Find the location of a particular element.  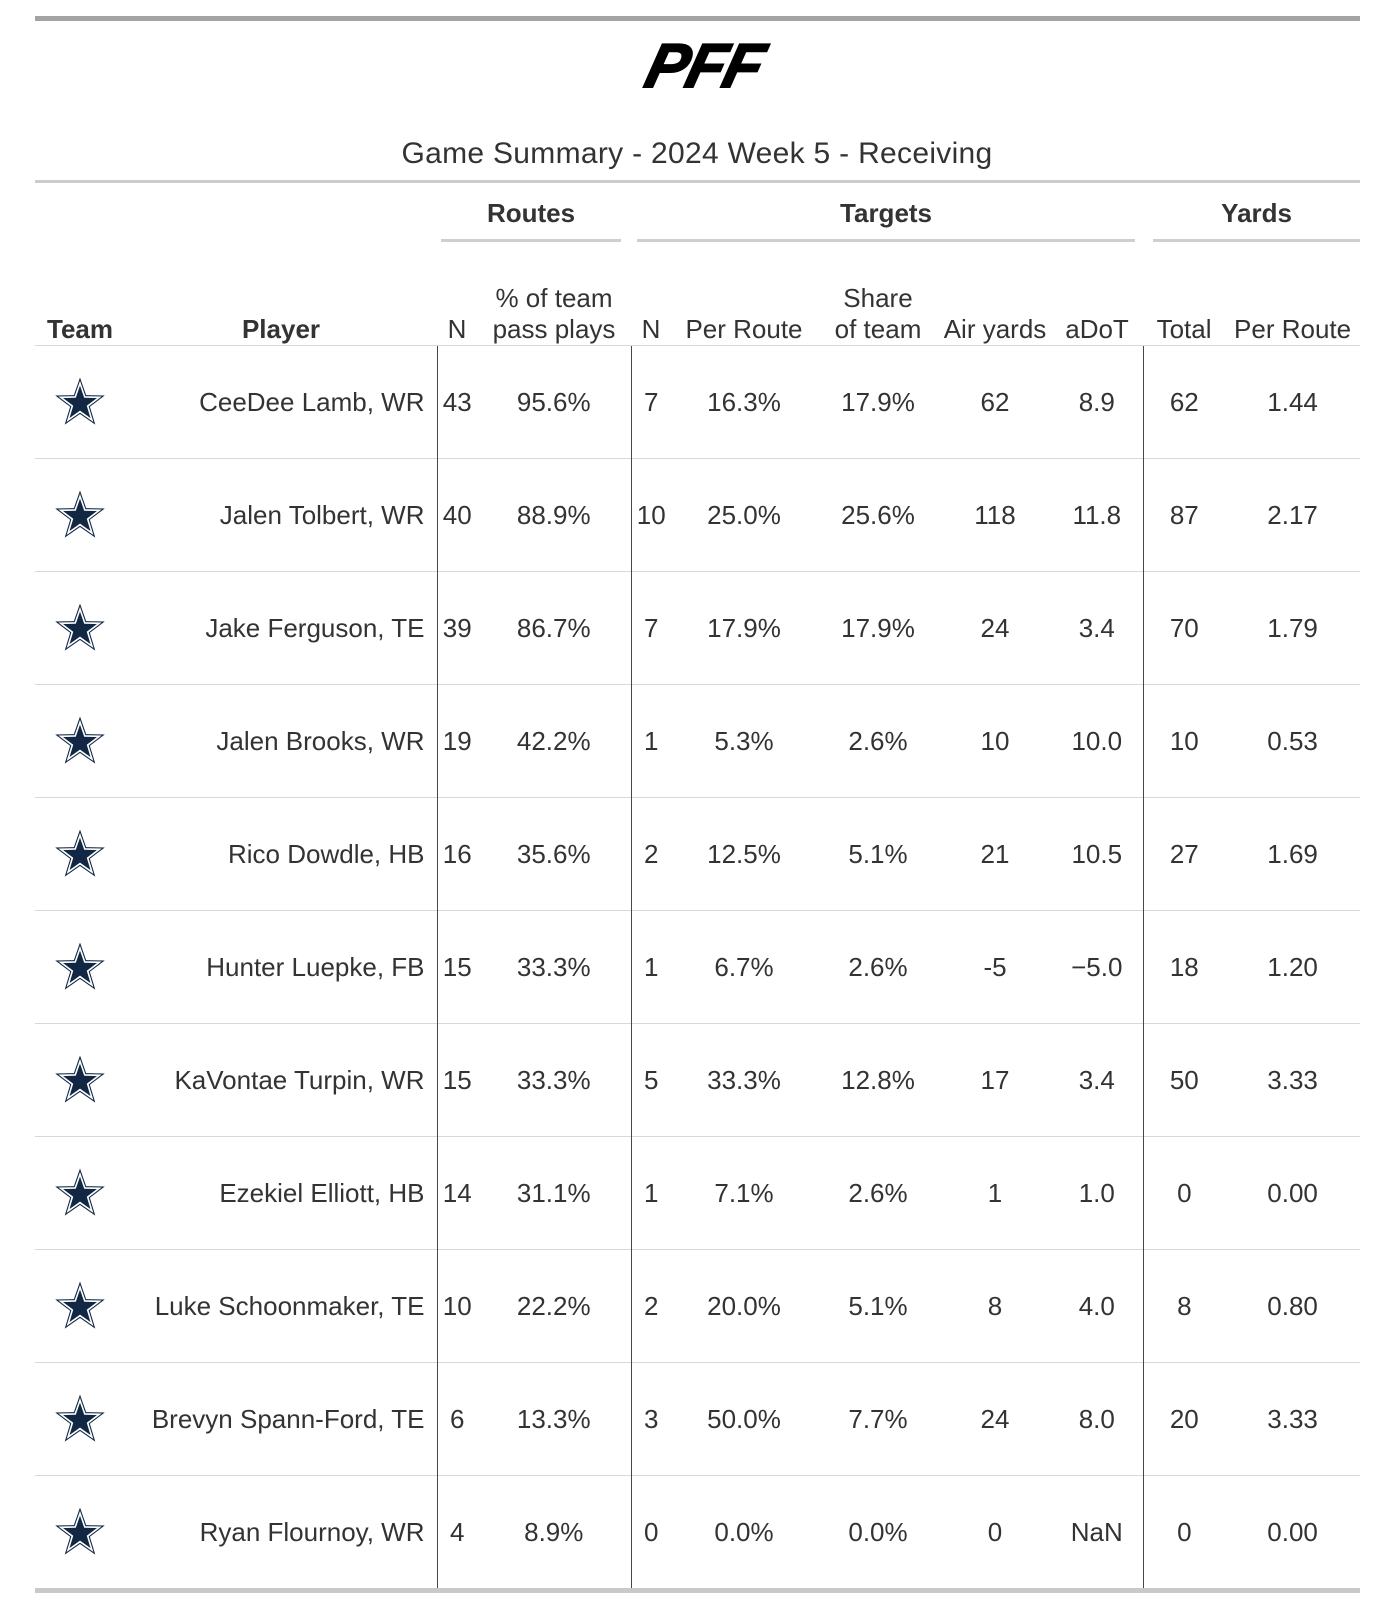

stat-adot: 1.0 is located at coordinates (1097, 1193).